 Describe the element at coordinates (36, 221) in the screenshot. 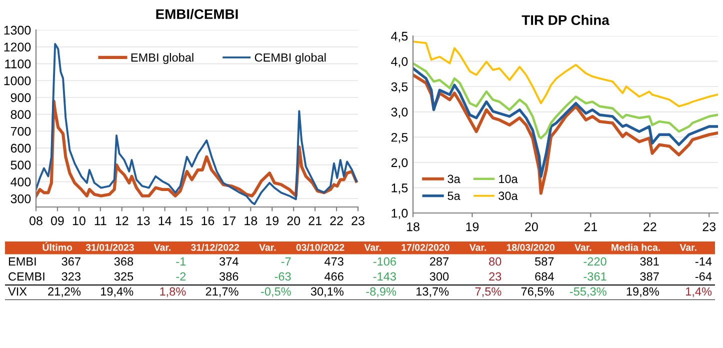

I see `x-tick-label: 08` at that location.